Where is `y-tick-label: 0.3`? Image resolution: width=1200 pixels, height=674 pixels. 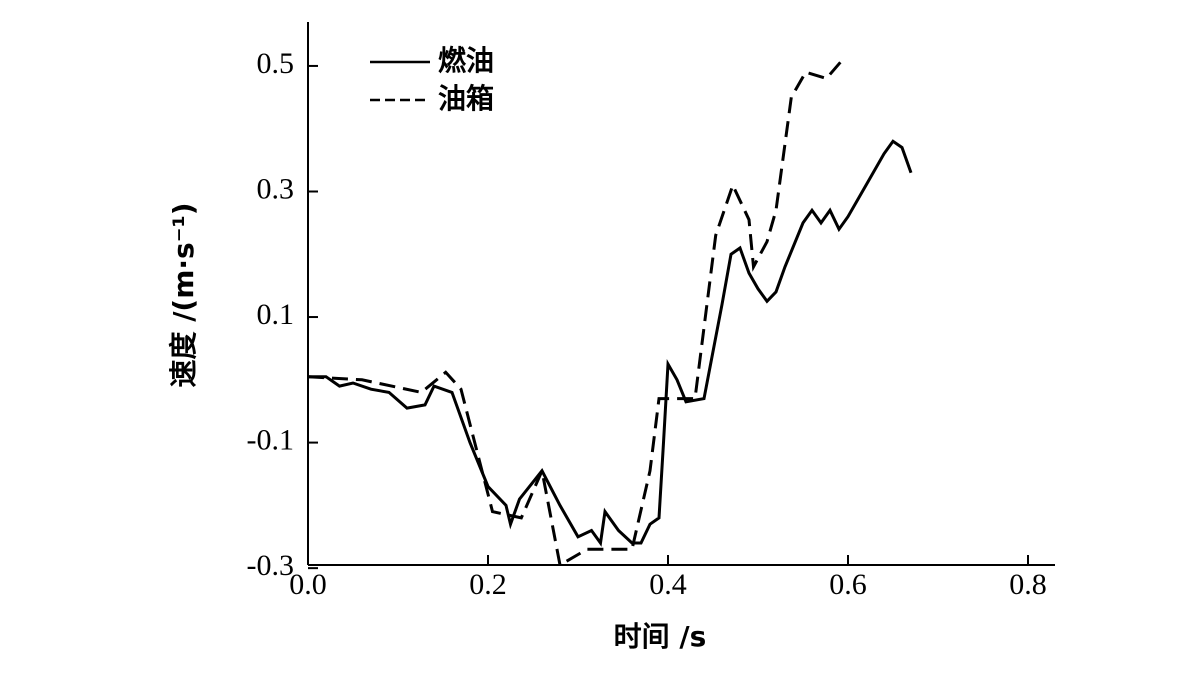 y-tick-label: 0.3 is located at coordinates (276, 188).